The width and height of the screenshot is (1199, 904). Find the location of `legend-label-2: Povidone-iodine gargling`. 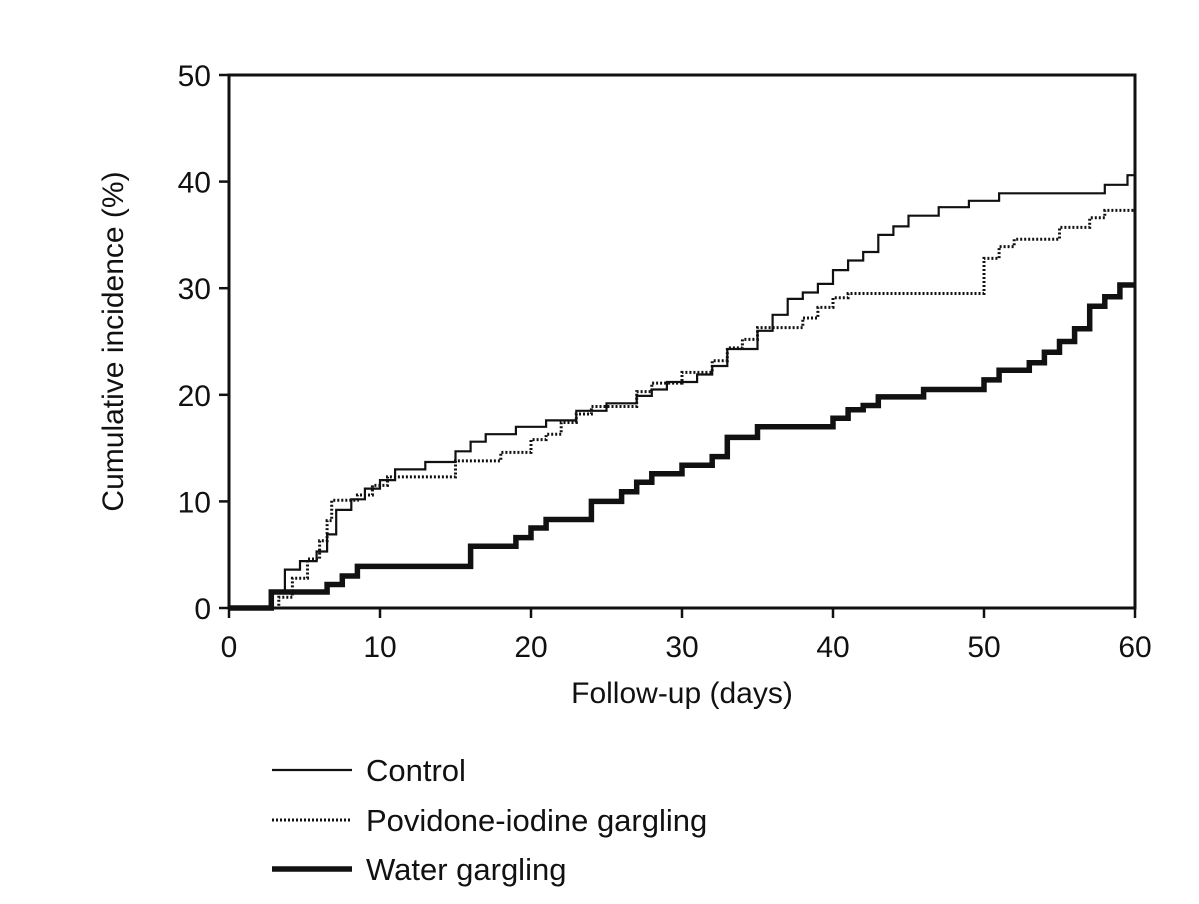

legend-label-2: Povidone-iodine gargling is located at coordinates (536, 820).